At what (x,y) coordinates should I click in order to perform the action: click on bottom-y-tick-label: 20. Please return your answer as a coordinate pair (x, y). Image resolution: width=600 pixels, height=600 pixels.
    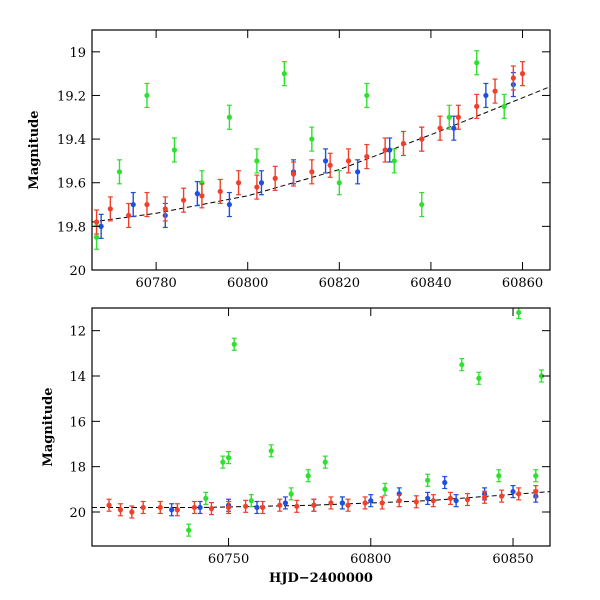
    Looking at the image, I should click on (77, 513).